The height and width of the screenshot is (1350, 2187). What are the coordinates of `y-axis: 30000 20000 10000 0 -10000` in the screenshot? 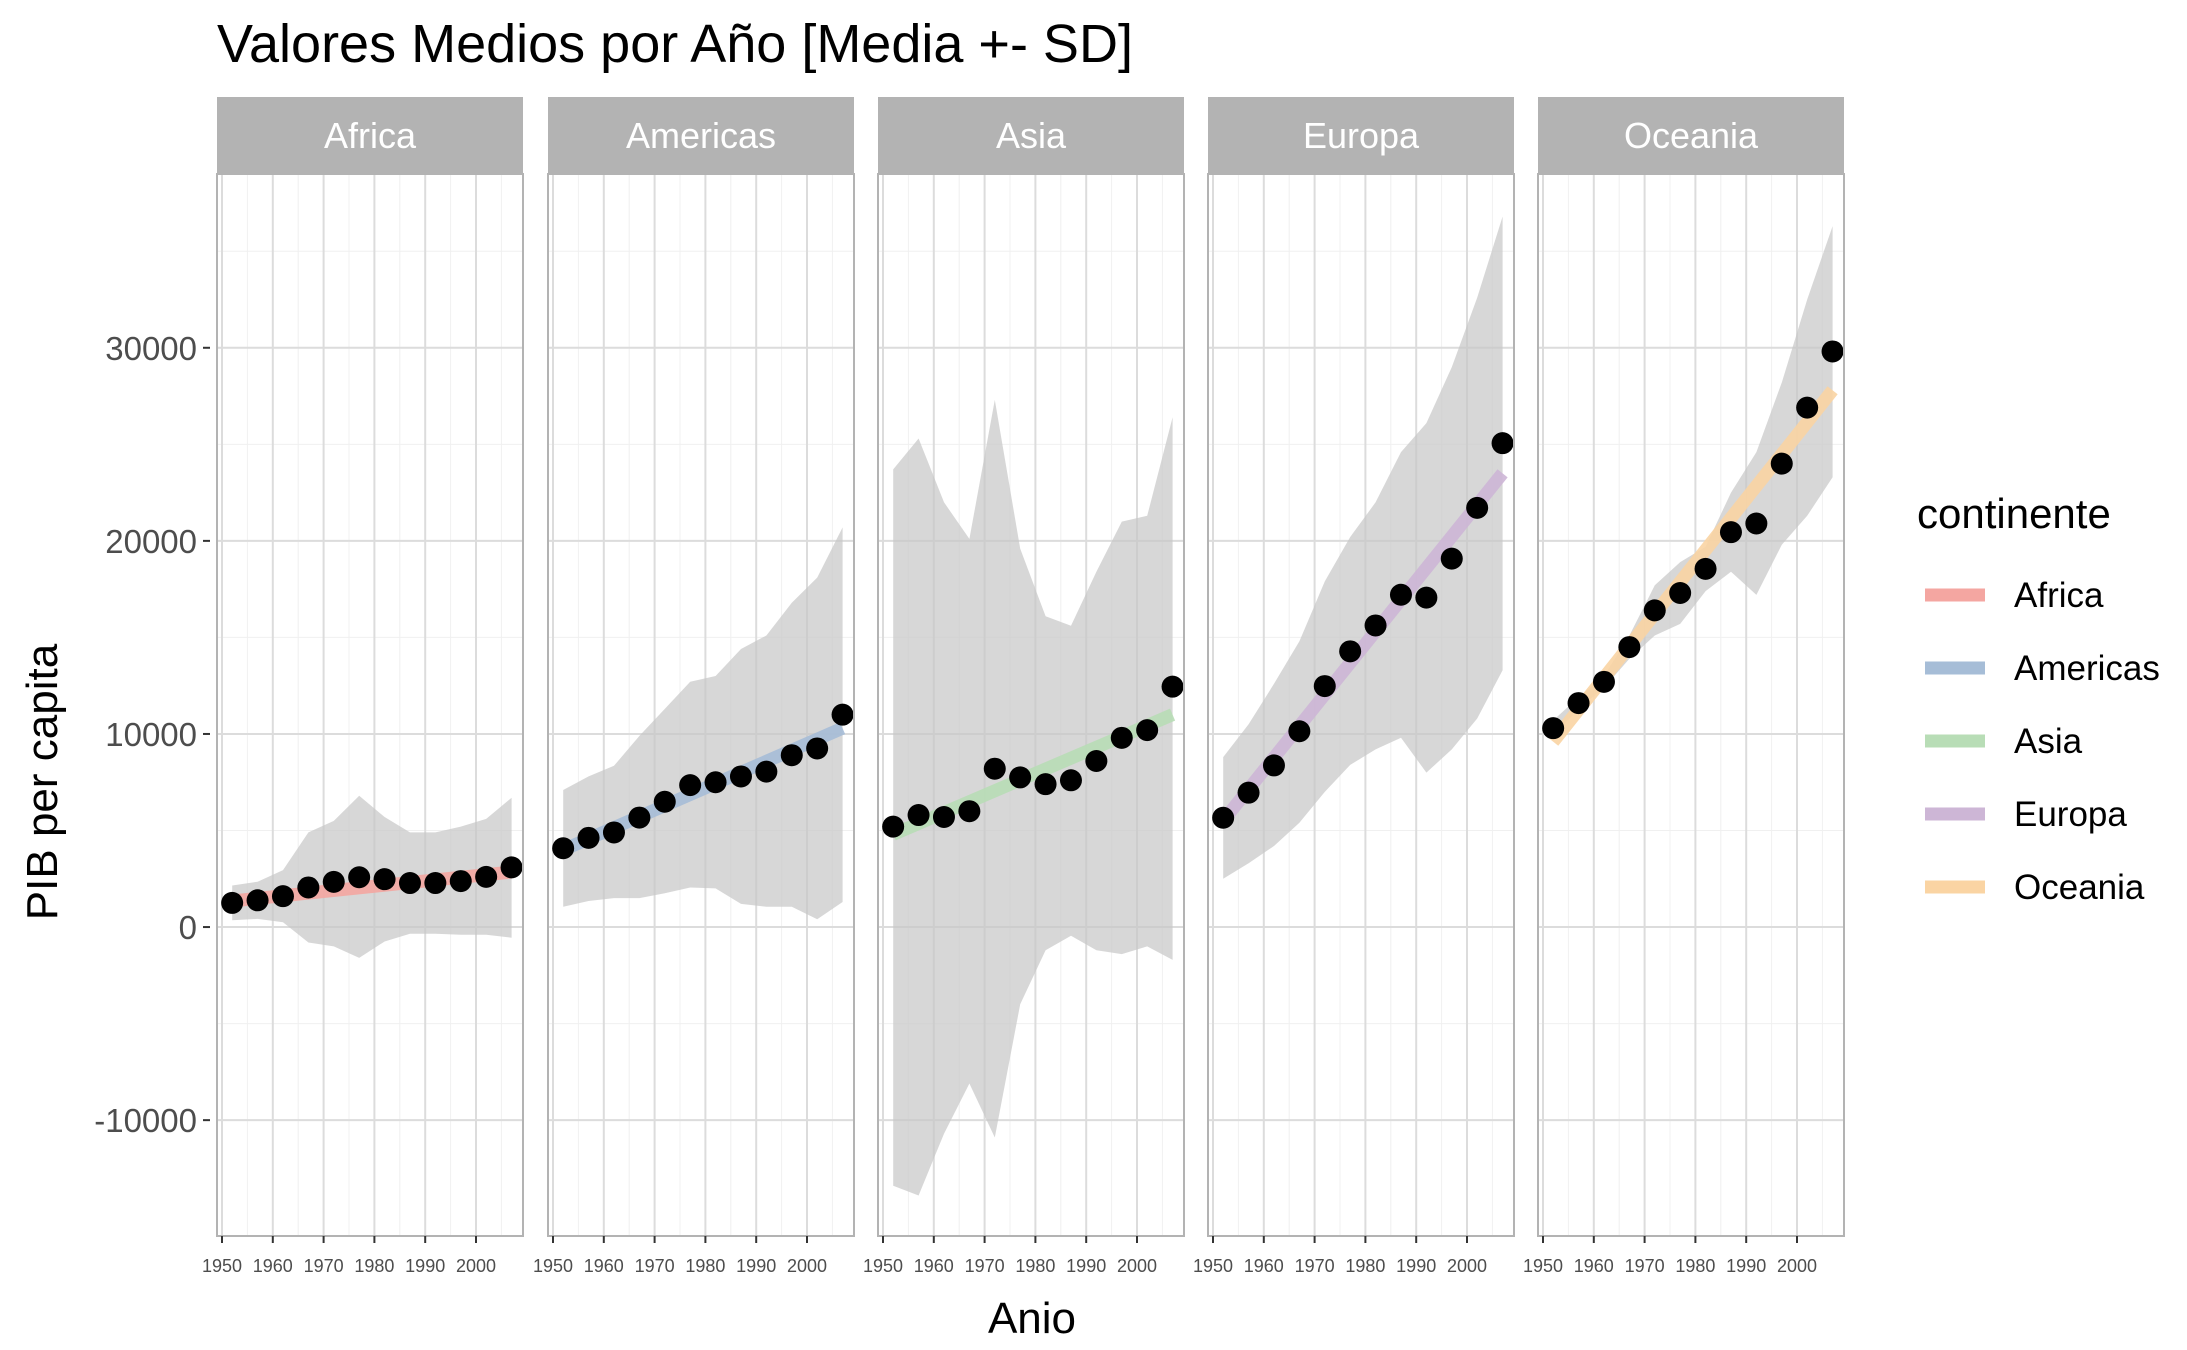 It's located at (152, 734).